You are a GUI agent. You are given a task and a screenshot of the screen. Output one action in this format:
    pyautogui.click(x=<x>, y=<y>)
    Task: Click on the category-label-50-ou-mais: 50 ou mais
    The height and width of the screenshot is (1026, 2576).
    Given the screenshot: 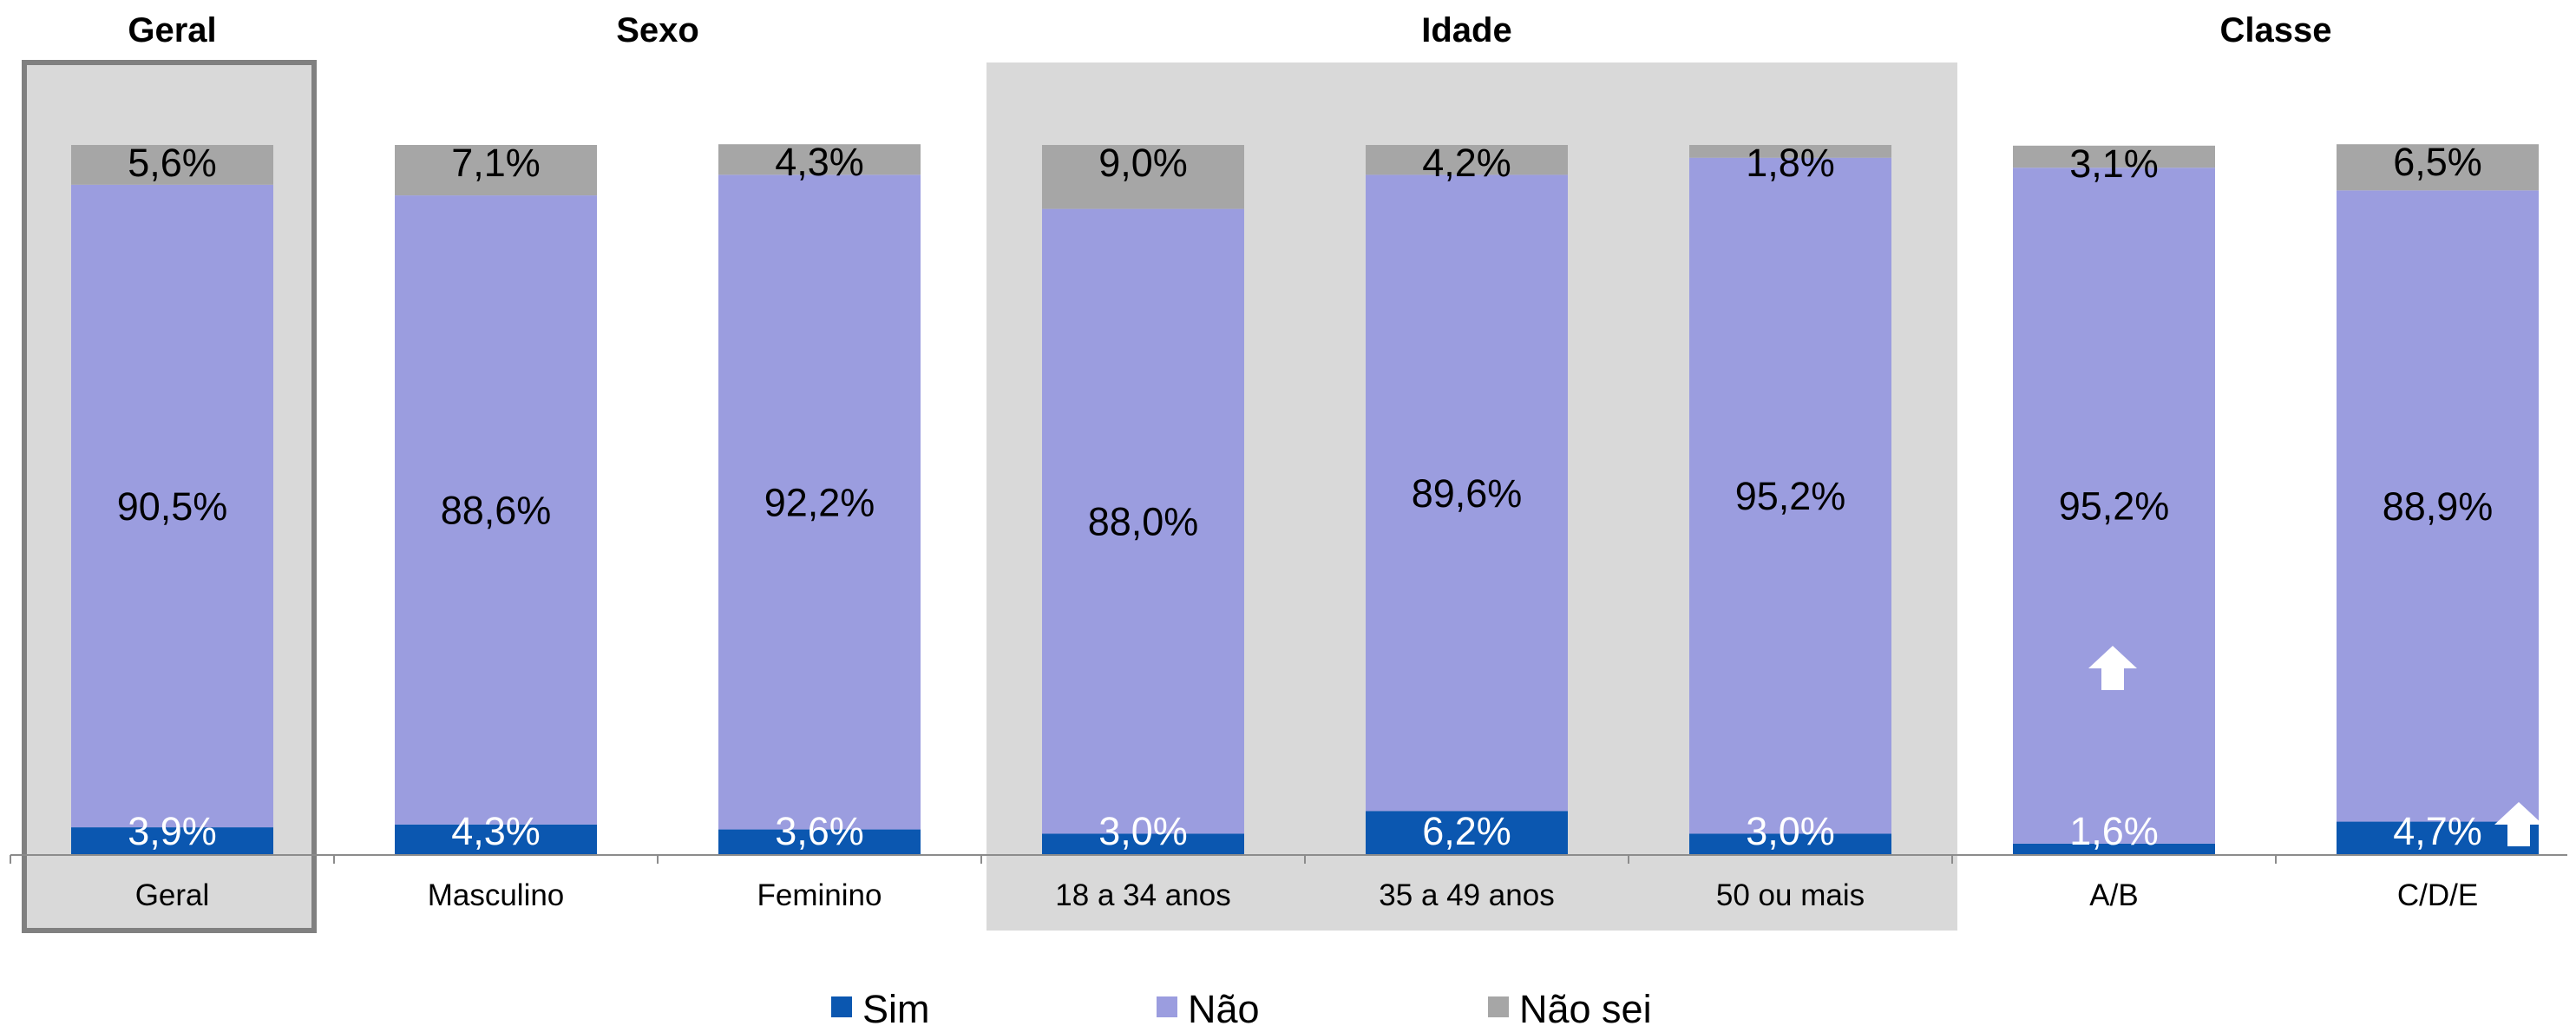 What is the action you would take?
    pyautogui.click(x=1790, y=895)
    